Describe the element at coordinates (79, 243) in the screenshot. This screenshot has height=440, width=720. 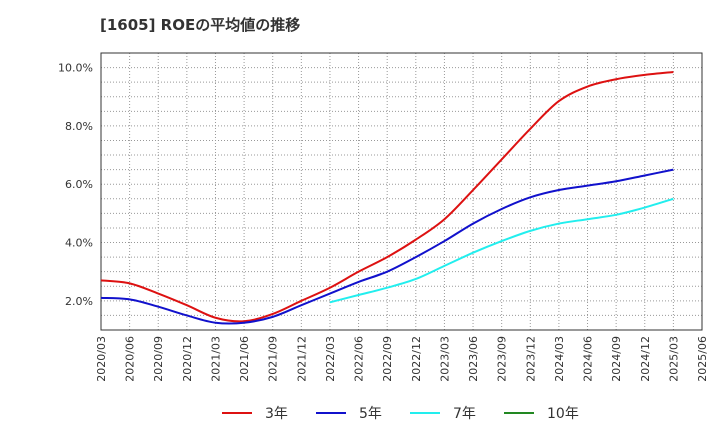
I see `y-tick-label: 4.0%` at that location.